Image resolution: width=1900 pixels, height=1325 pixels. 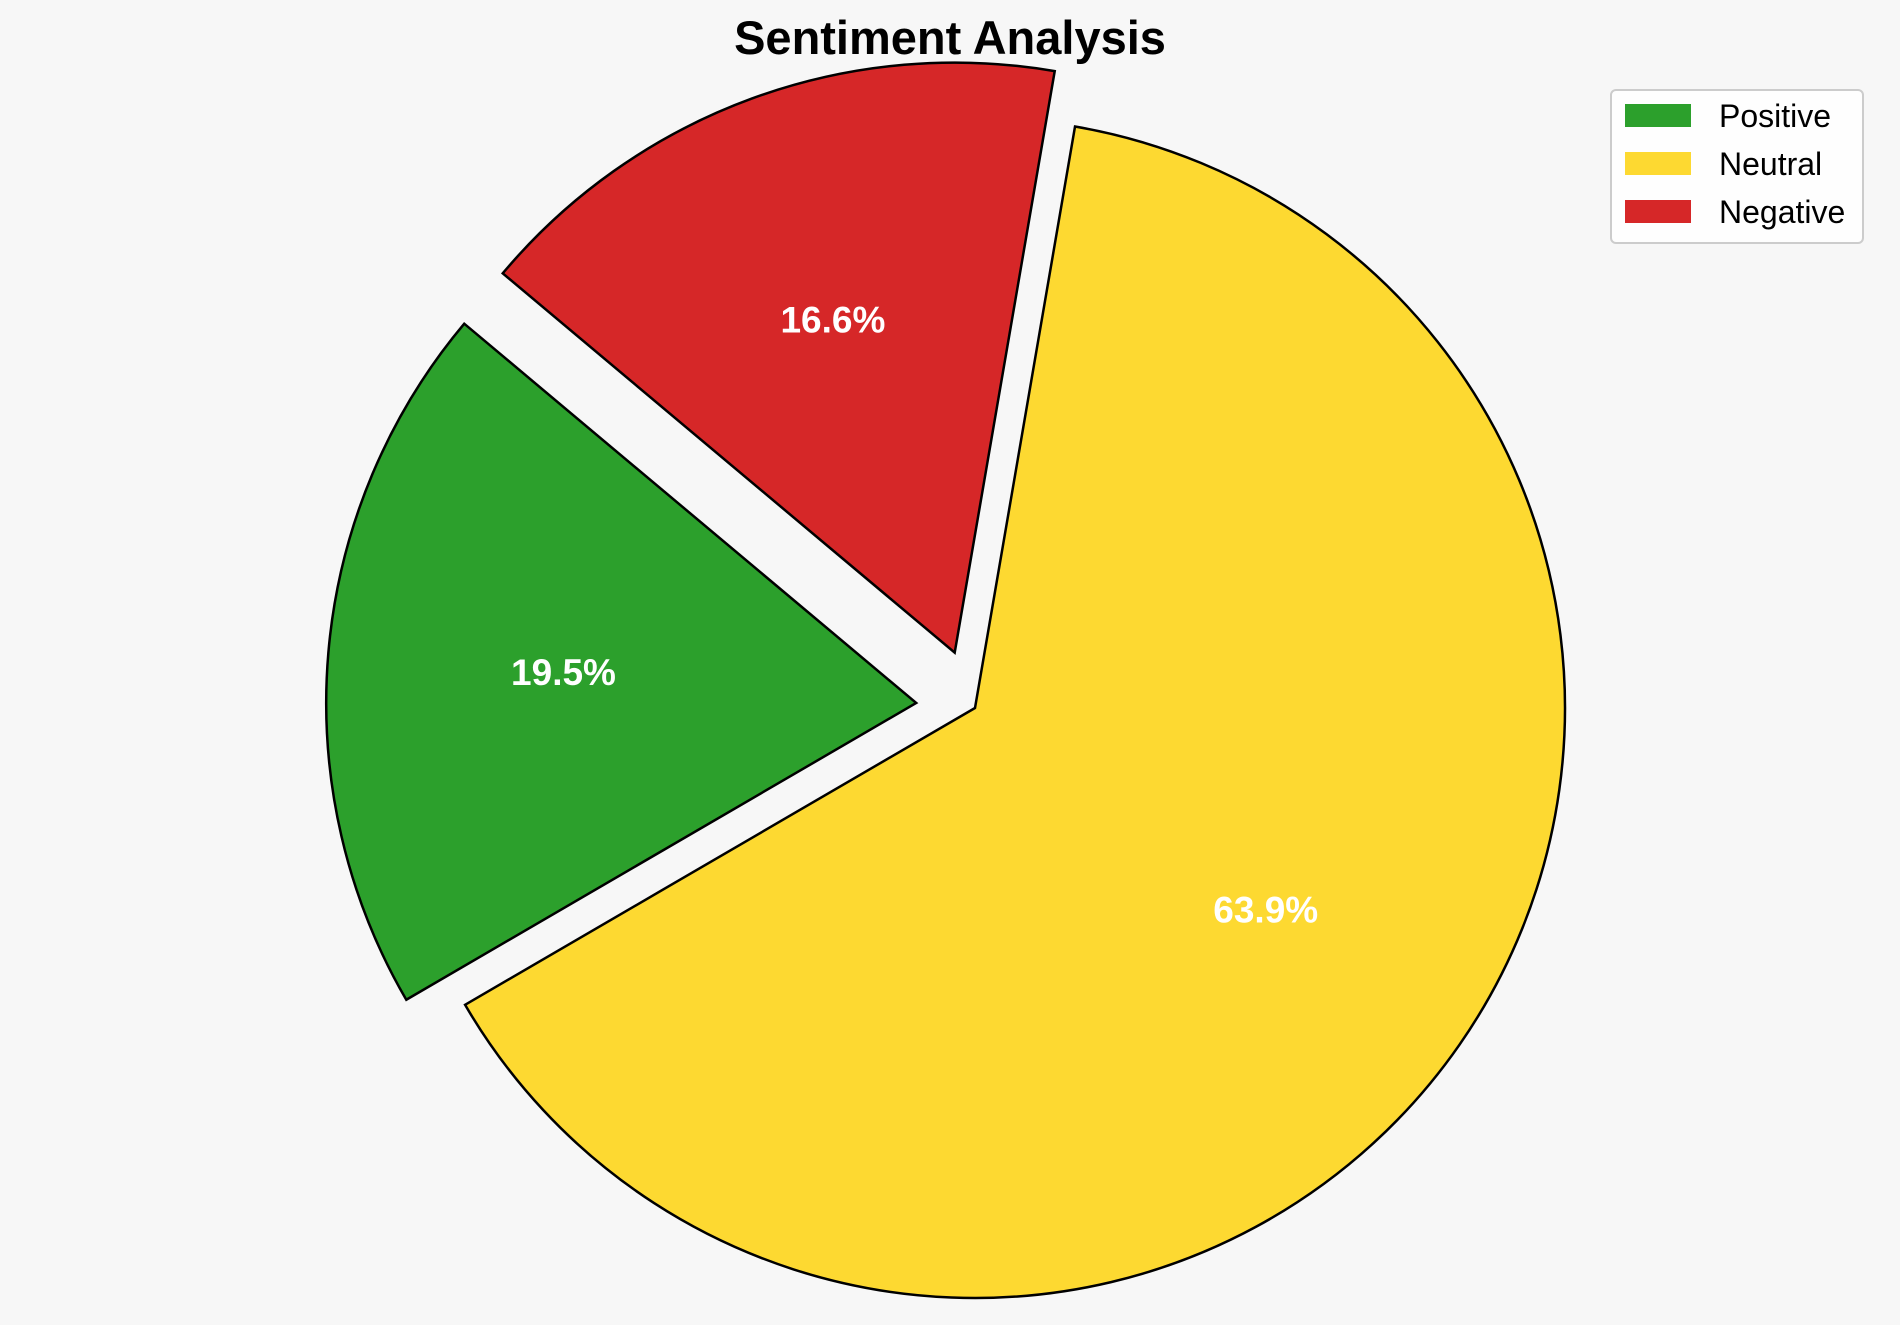 What do you see at coordinates (1265, 909) in the screenshot?
I see `slice-label-neutral: 63.9%` at bounding box center [1265, 909].